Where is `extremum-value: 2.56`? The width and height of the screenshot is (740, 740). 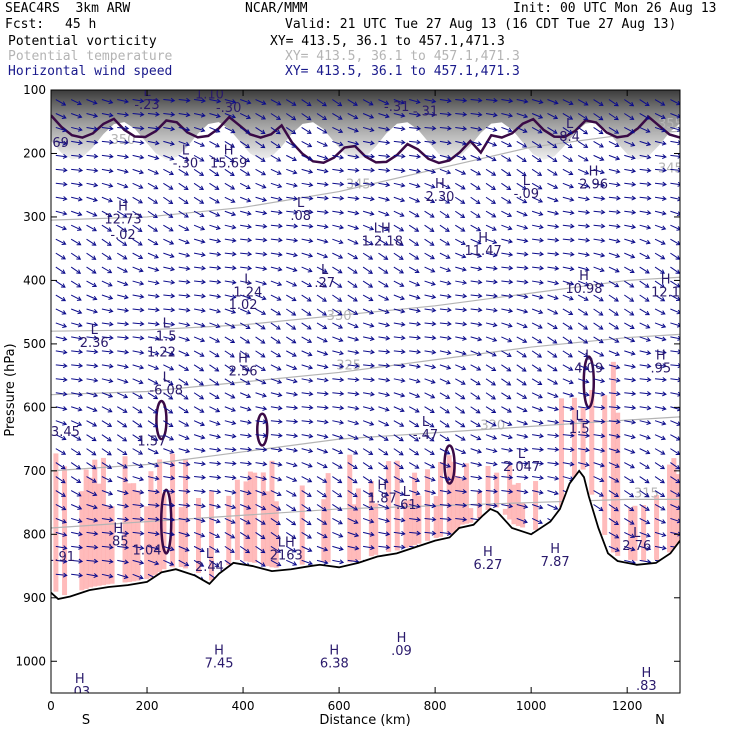
extremum-value: 2.56 is located at coordinates (243, 372).